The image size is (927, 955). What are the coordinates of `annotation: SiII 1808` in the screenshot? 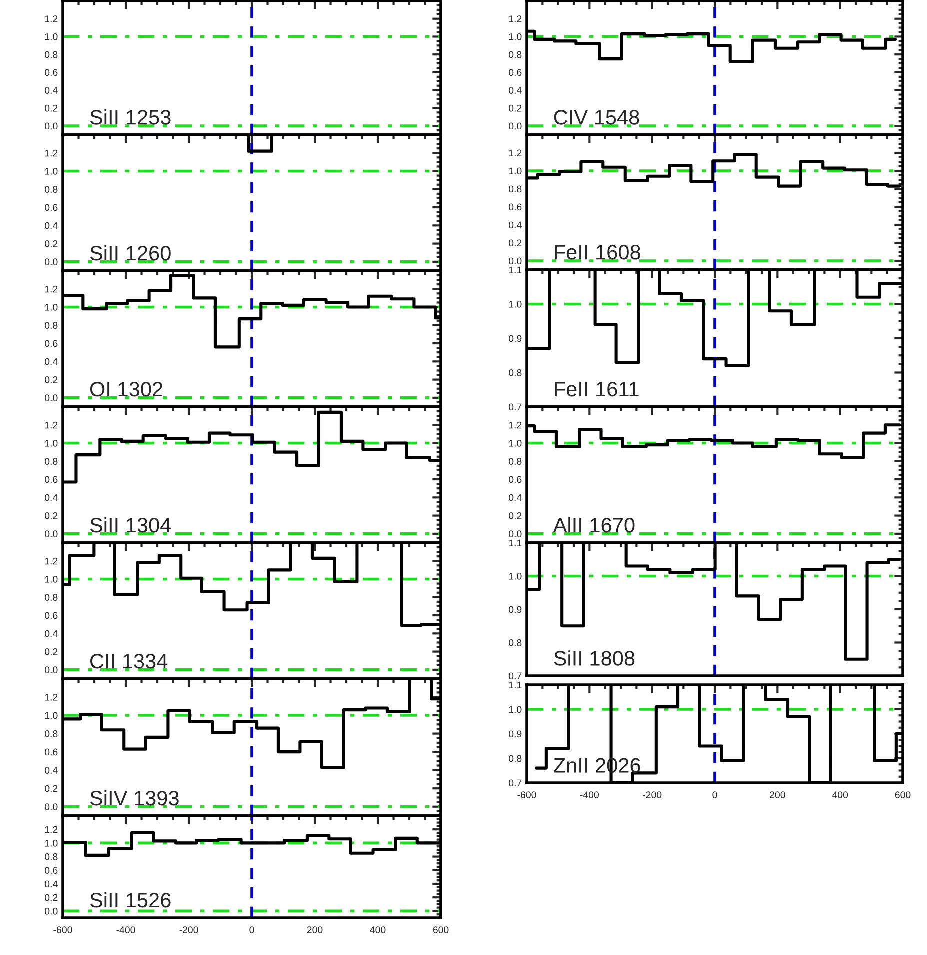 It's located at (594, 658).